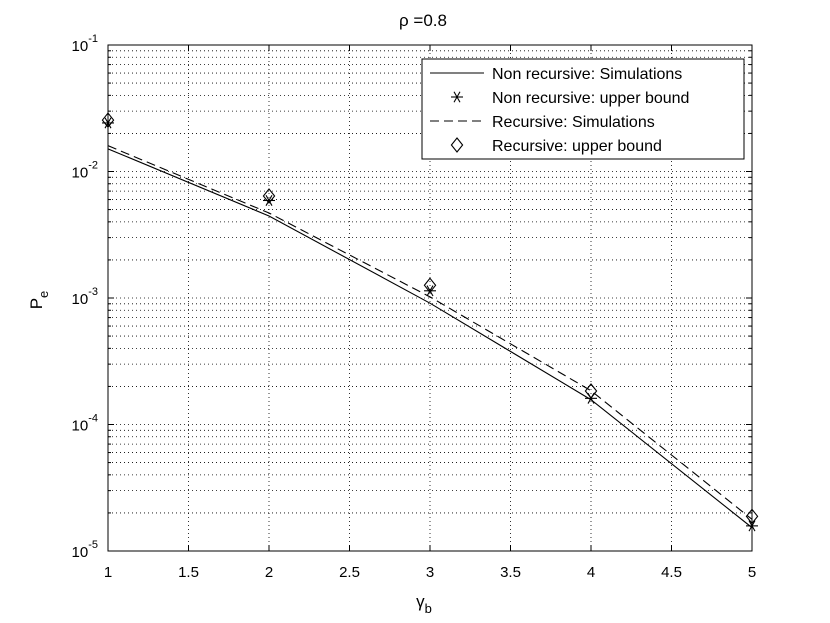 This screenshot has height=623, width=830. I want to click on y-tick-label: 10⁻⁵, so click(85, 550).